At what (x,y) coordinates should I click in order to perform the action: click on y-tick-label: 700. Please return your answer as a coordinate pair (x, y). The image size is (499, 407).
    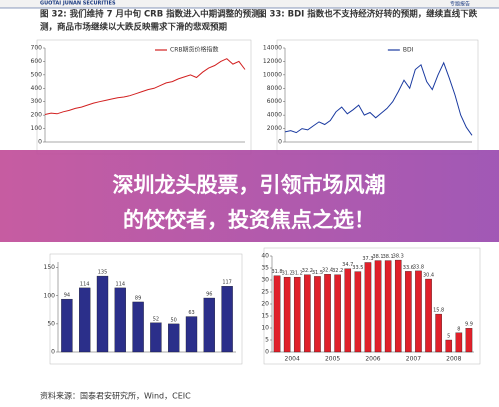
    Looking at the image, I should click on (37, 48).